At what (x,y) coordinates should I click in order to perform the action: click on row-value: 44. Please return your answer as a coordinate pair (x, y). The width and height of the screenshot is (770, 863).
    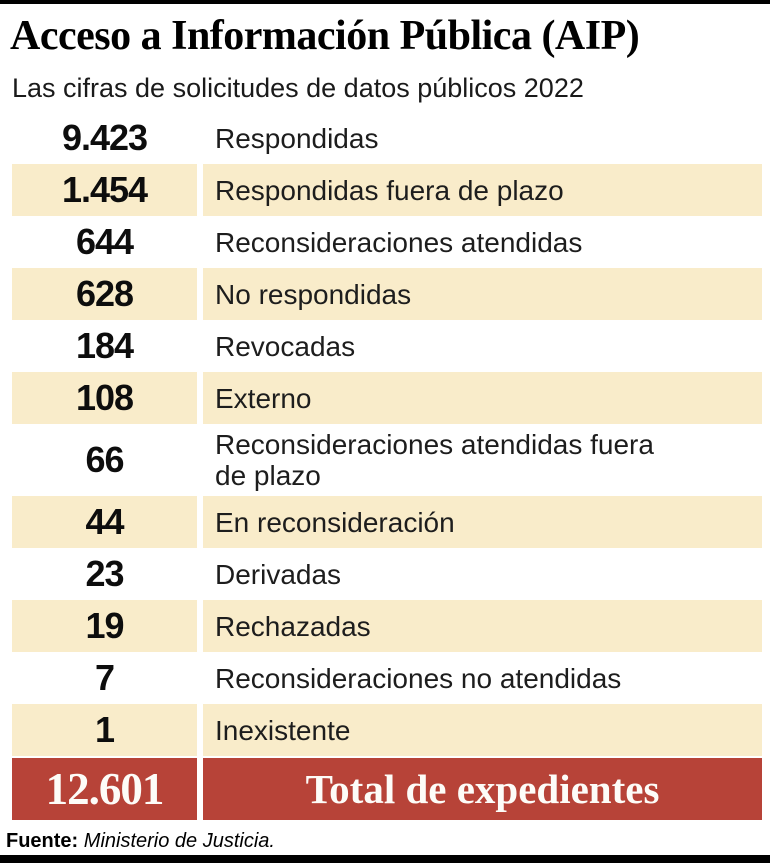
    Looking at the image, I should click on (104, 522).